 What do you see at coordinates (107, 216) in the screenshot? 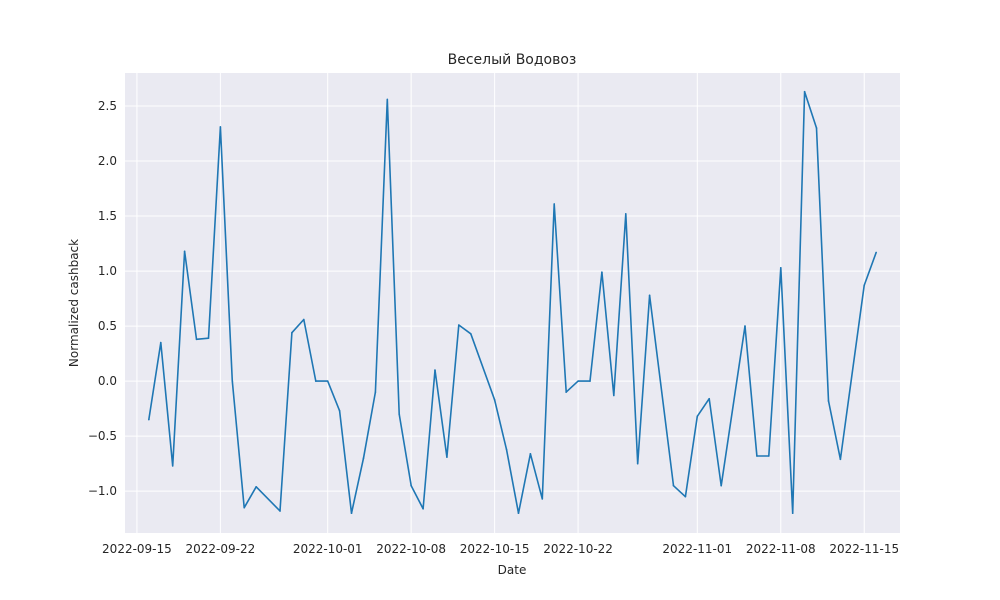
I see `y-tick-label: 1.5` at bounding box center [107, 216].